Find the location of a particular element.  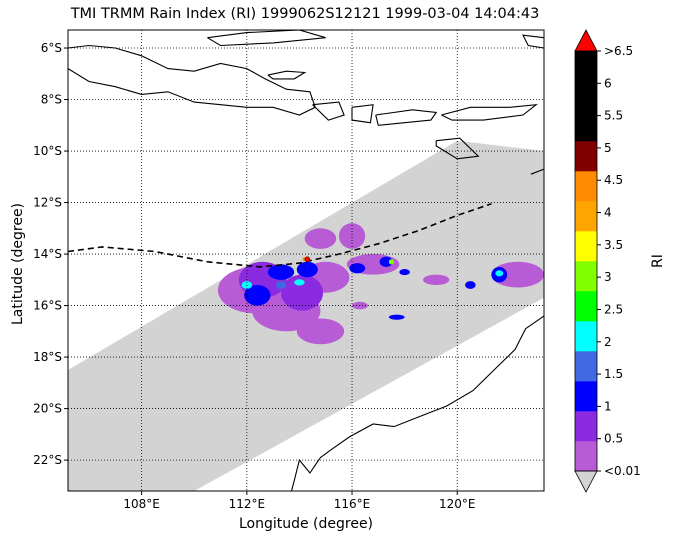

colorbar-under-triangle is located at coordinates (586, 481).